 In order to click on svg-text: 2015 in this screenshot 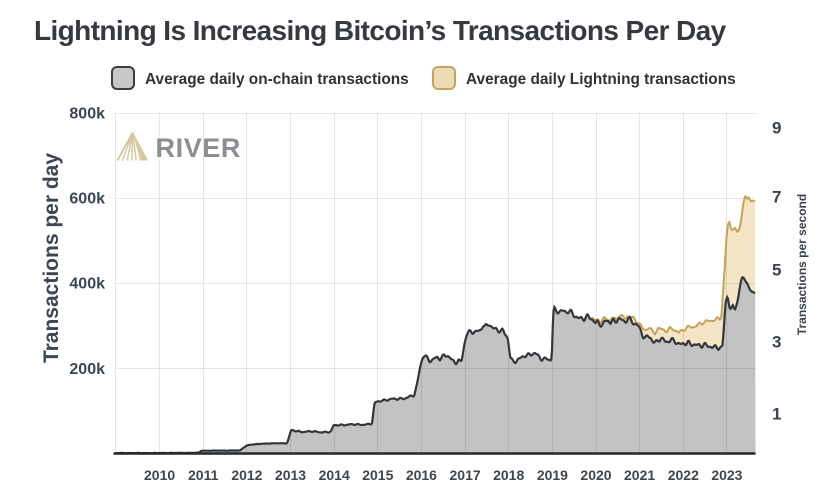, I will do `click(377, 475)`.